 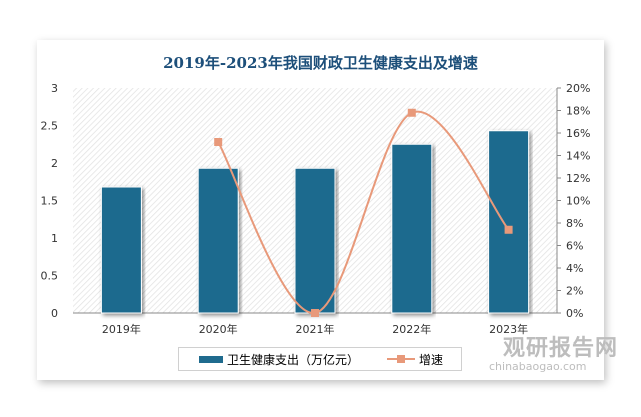 What do you see at coordinates (211, 359) in the screenshot?
I see `legend-bar-swatch` at bounding box center [211, 359].